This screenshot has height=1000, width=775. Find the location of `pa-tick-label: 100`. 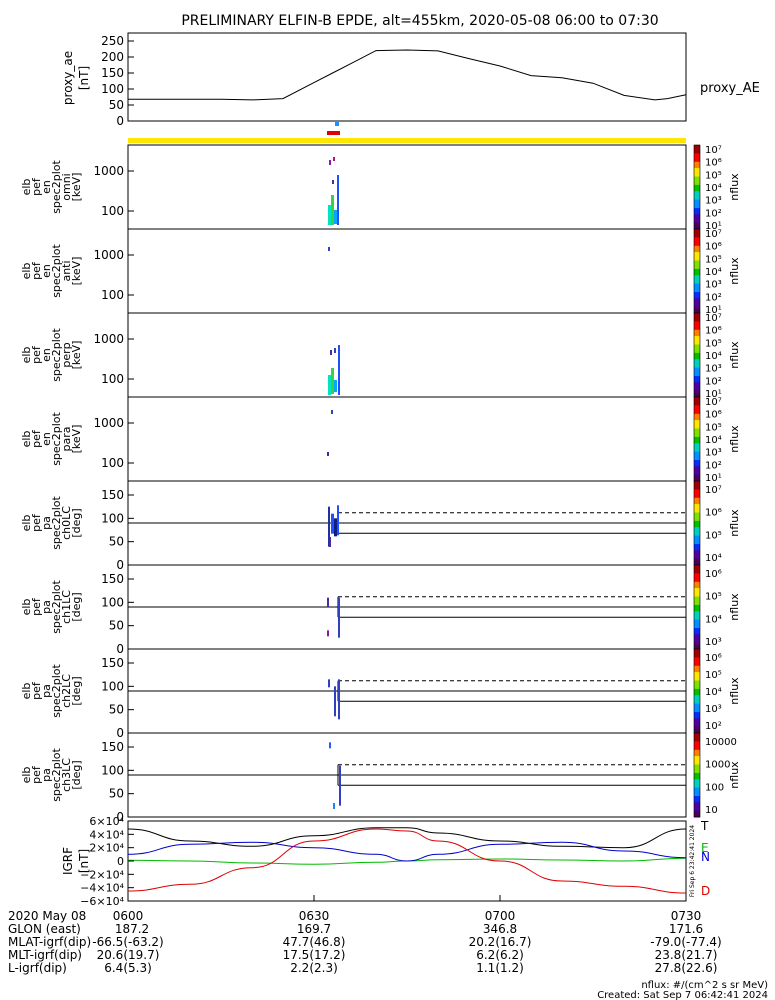

pa-tick-label: 100 is located at coordinates (112, 602).